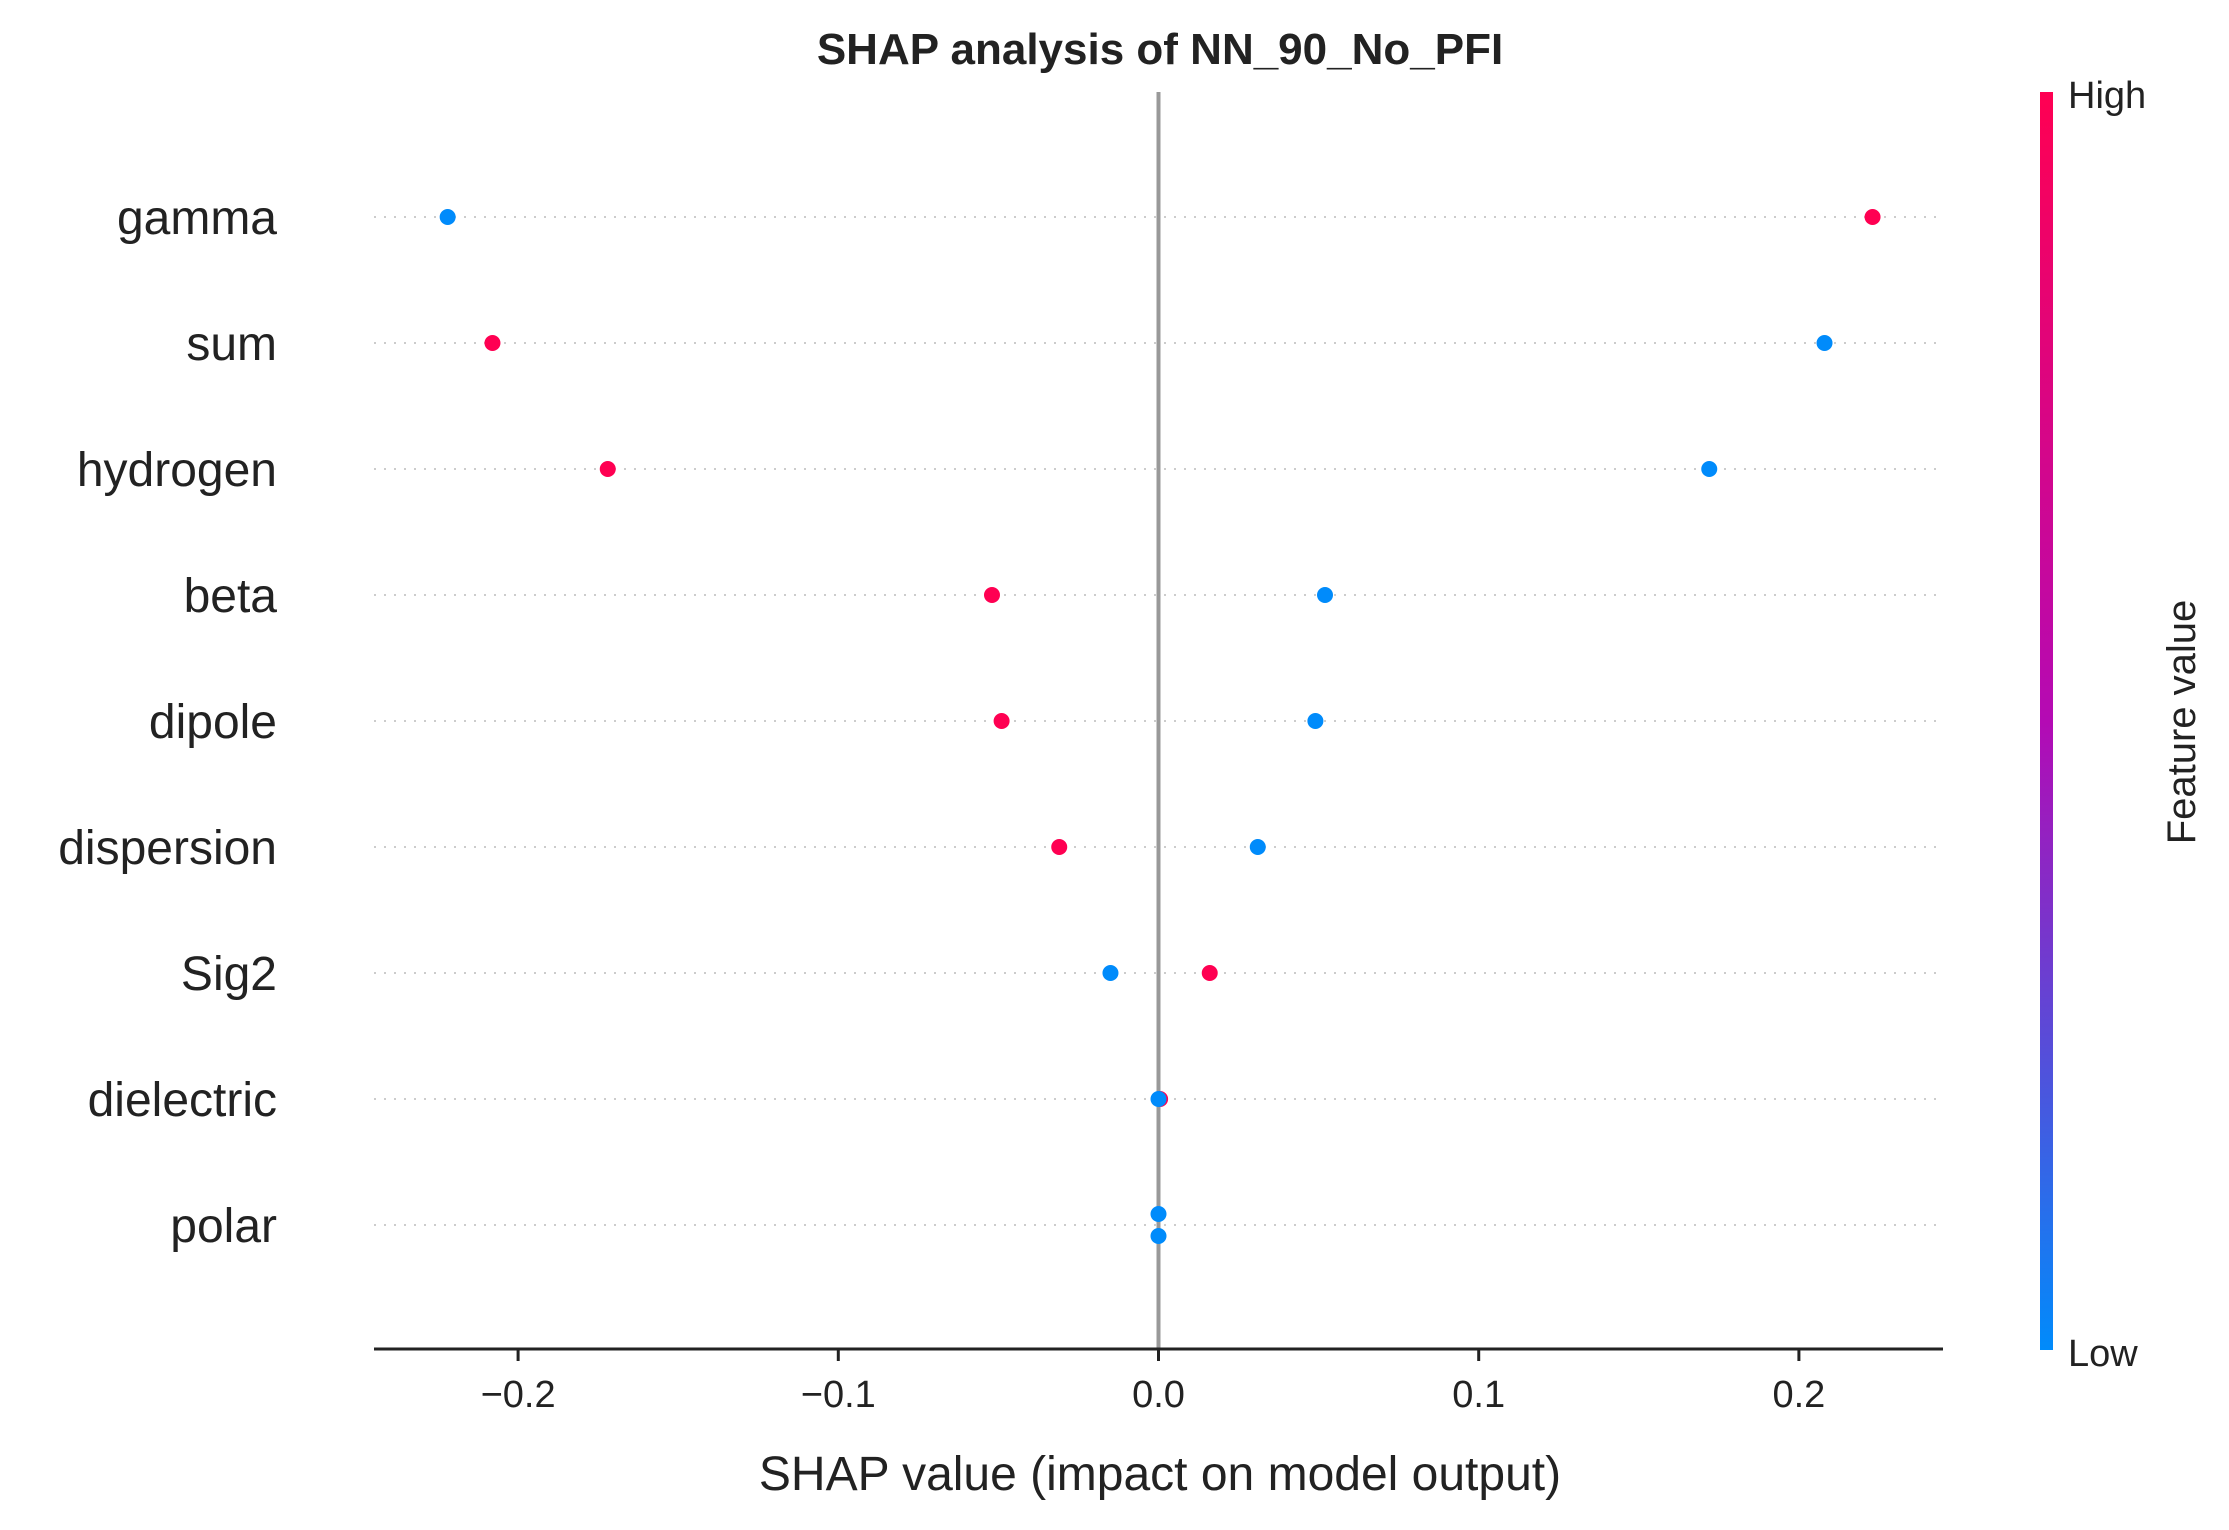 The width and height of the screenshot is (2229, 1530). I want to click on x-tick-label: 0.2, so click(1798, 1395).